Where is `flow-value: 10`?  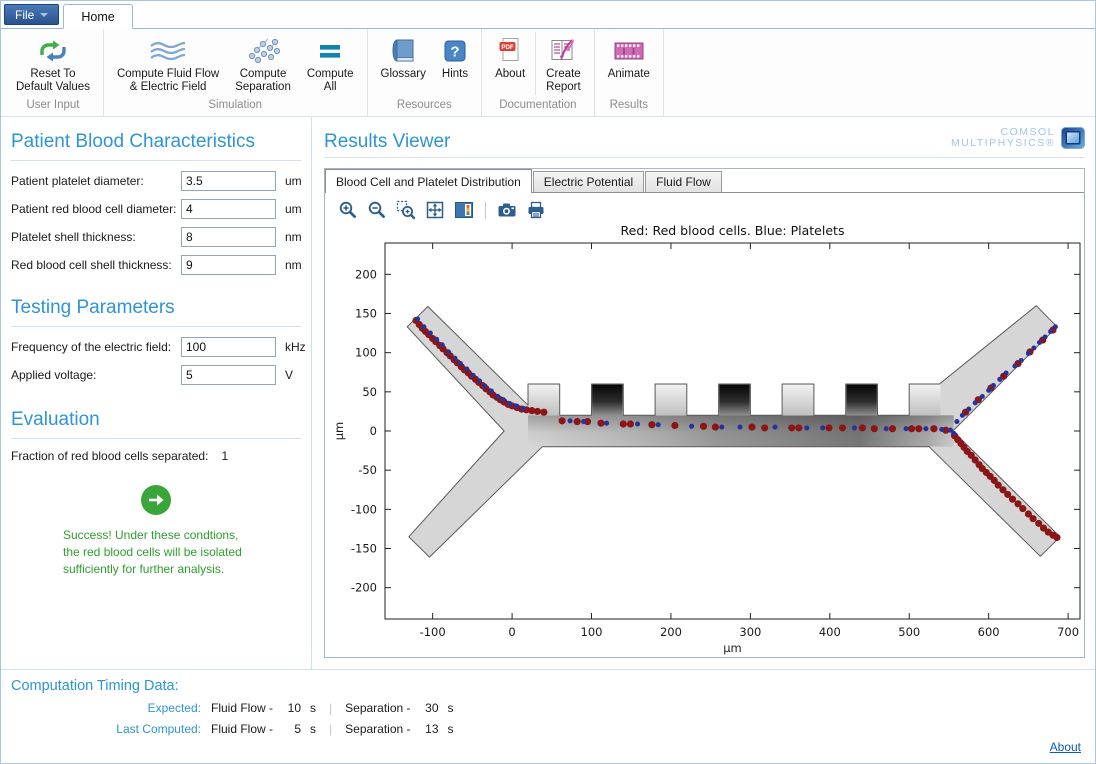
flow-value: 10 is located at coordinates (294, 708).